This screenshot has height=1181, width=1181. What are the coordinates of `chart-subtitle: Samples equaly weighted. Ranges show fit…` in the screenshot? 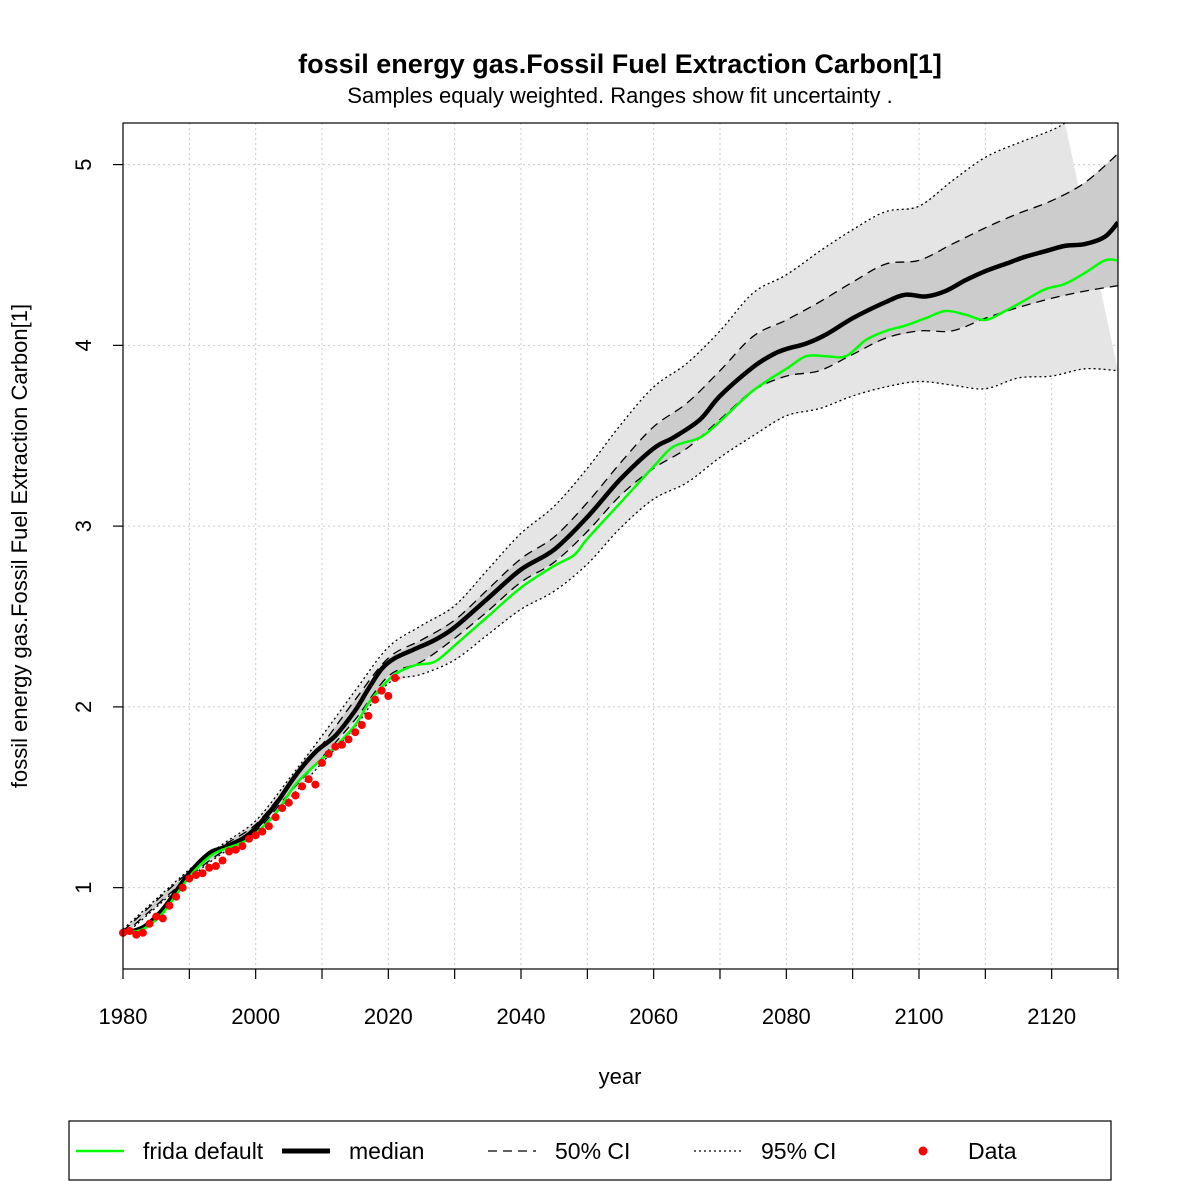 It's located at (619, 95).